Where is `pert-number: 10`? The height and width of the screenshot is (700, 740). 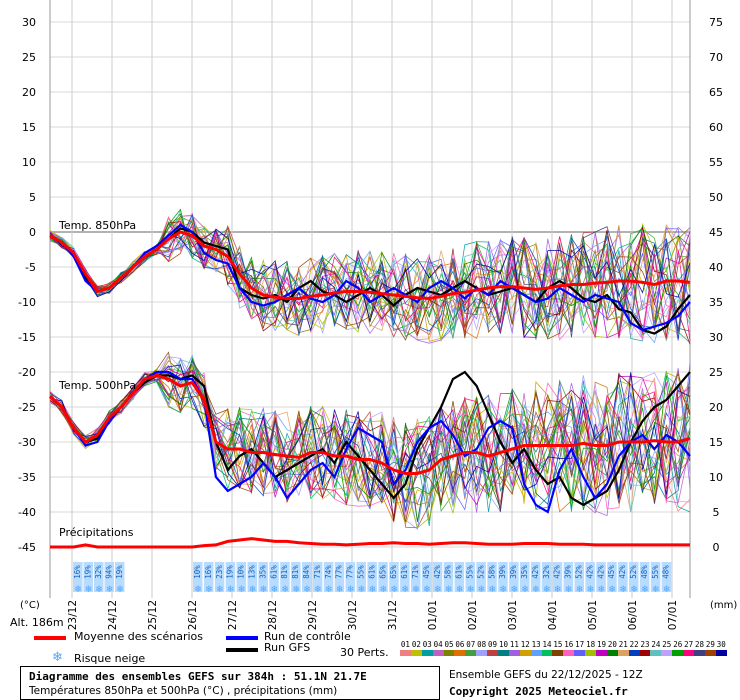
pert-number: 10 is located at coordinates (503, 644).